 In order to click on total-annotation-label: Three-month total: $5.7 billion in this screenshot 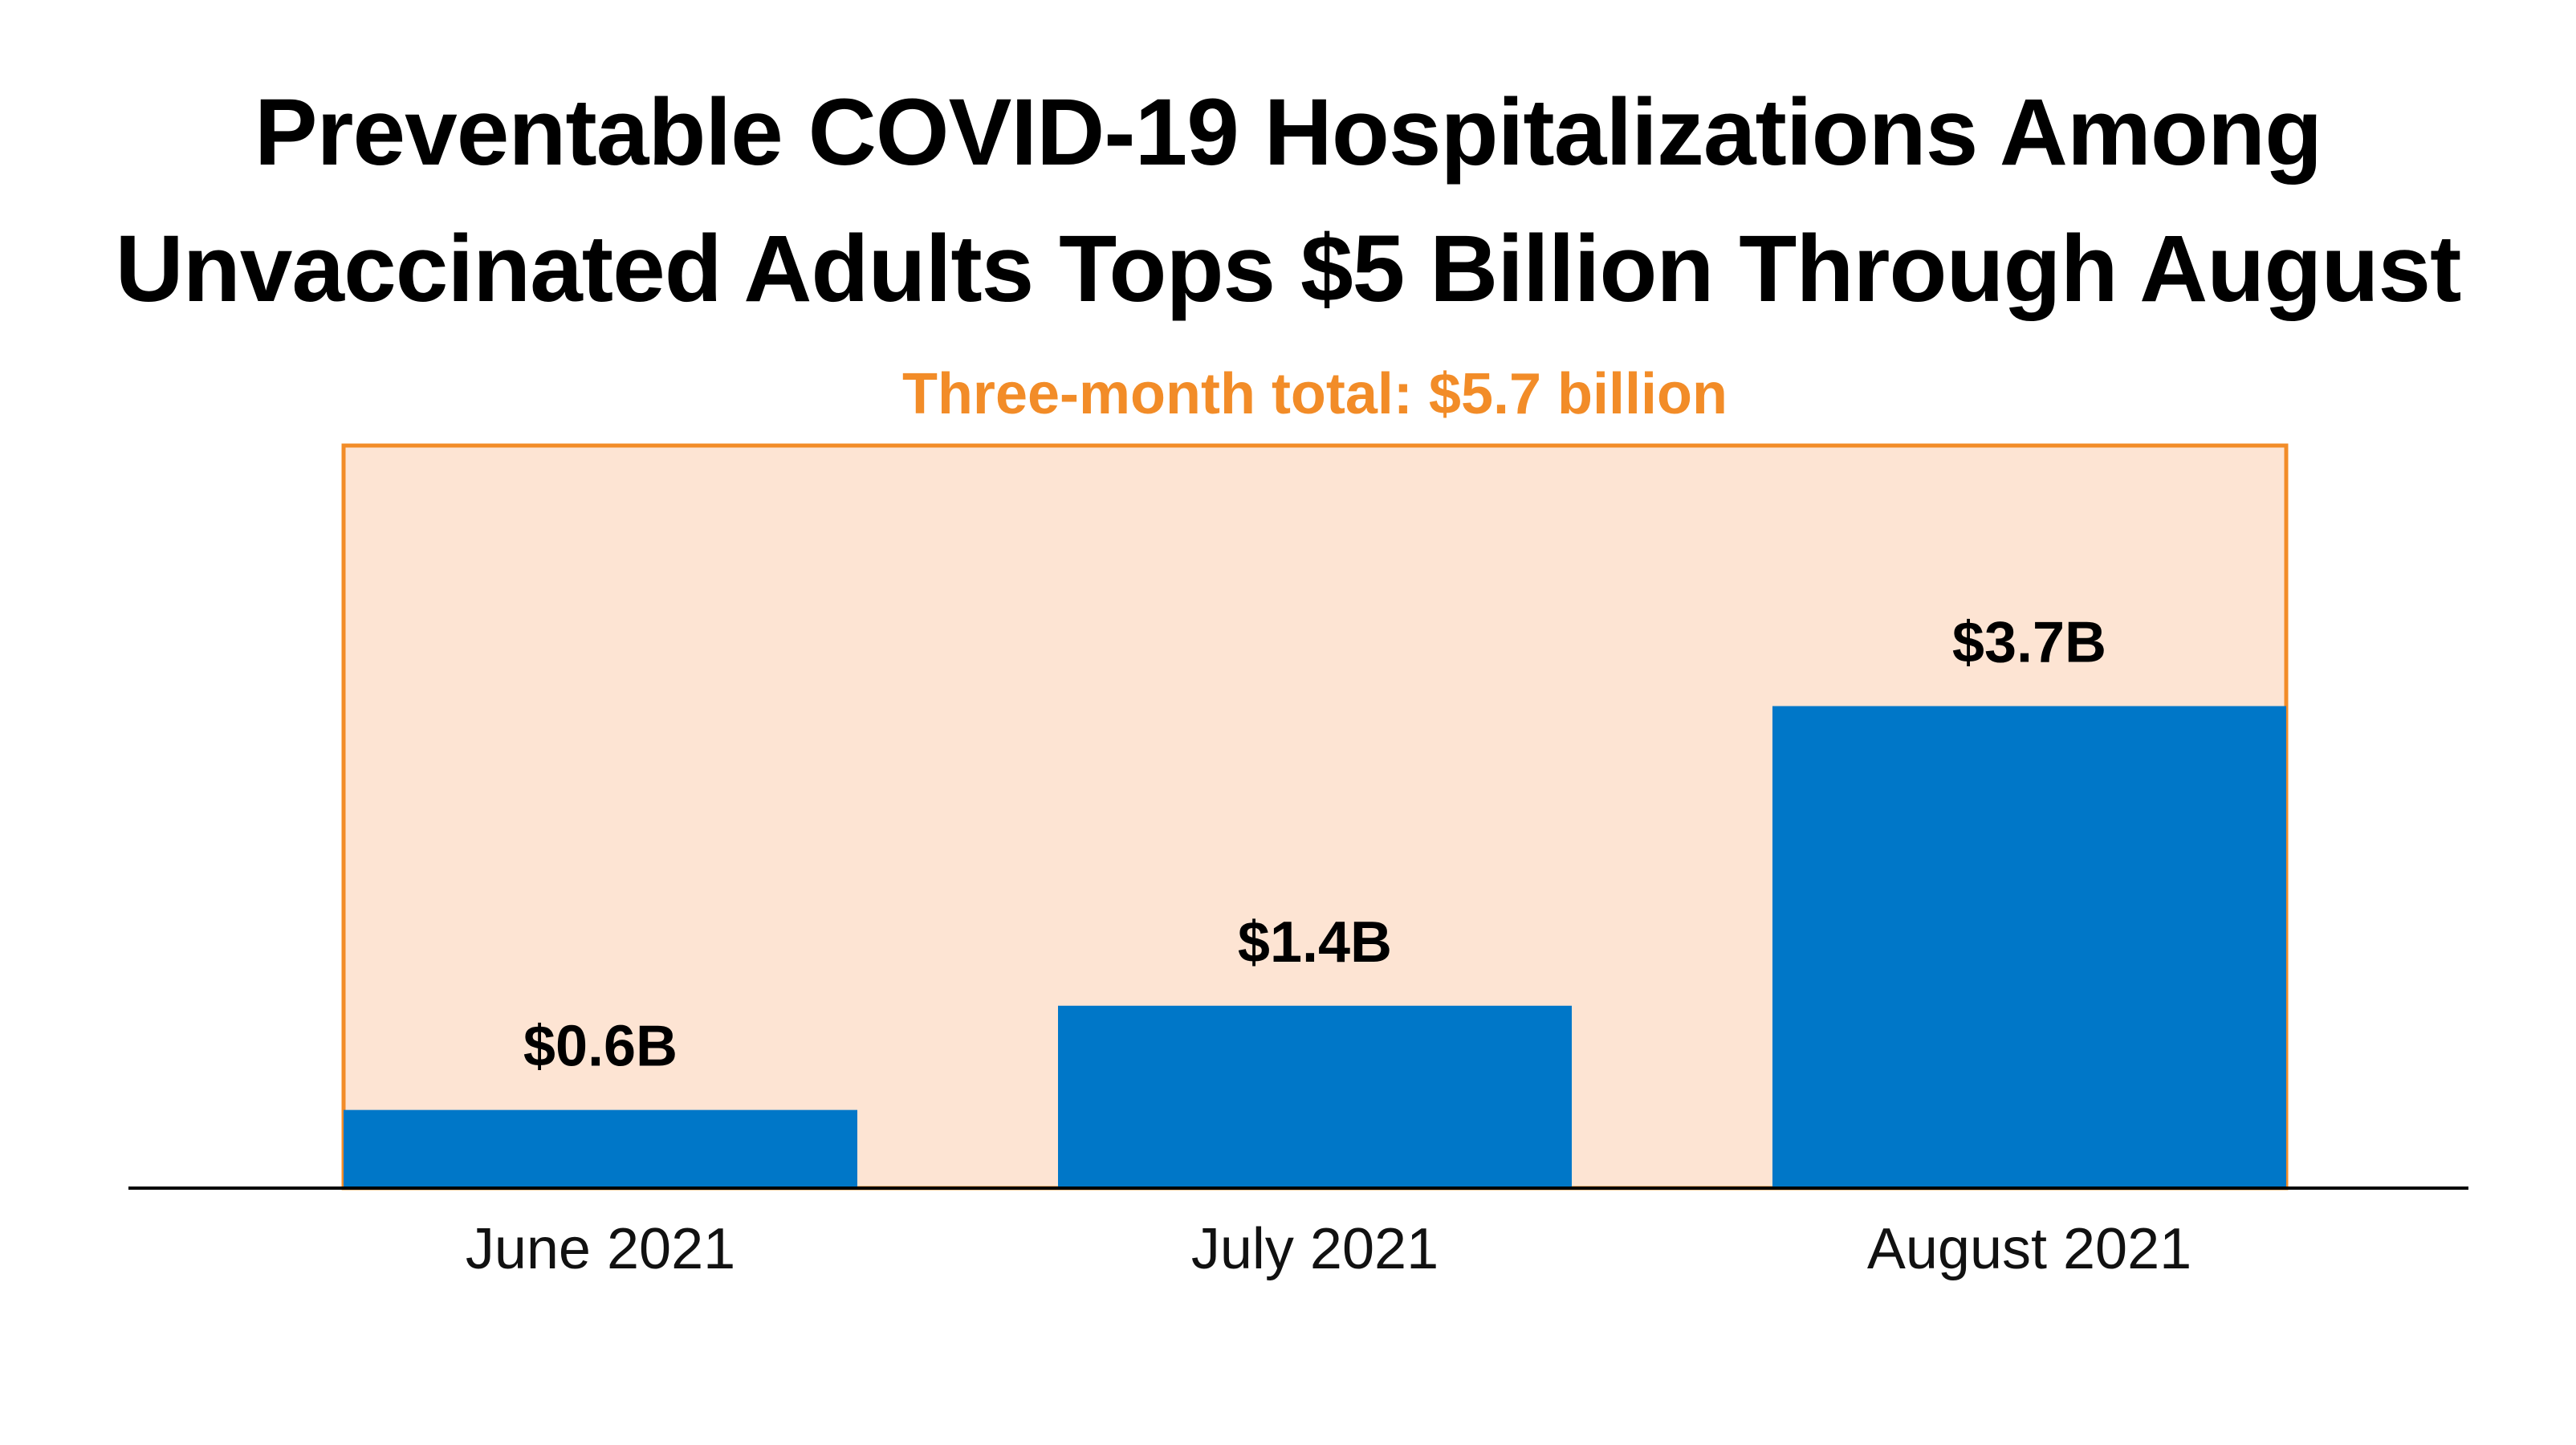, I will do `click(1315, 394)`.